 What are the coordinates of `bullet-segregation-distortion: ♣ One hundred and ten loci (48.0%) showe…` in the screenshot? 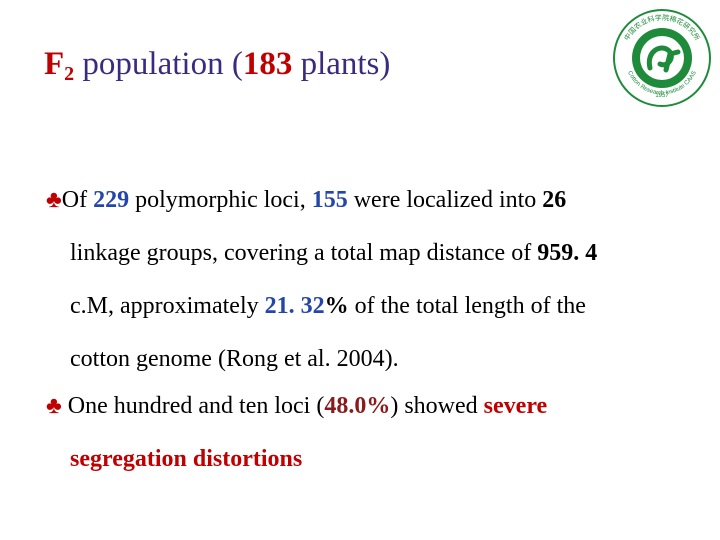 It's located at (296, 433).